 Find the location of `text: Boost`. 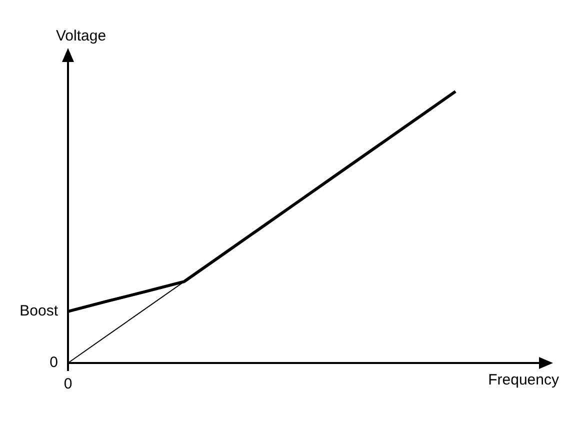

text: Boost is located at coordinates (39, 311).